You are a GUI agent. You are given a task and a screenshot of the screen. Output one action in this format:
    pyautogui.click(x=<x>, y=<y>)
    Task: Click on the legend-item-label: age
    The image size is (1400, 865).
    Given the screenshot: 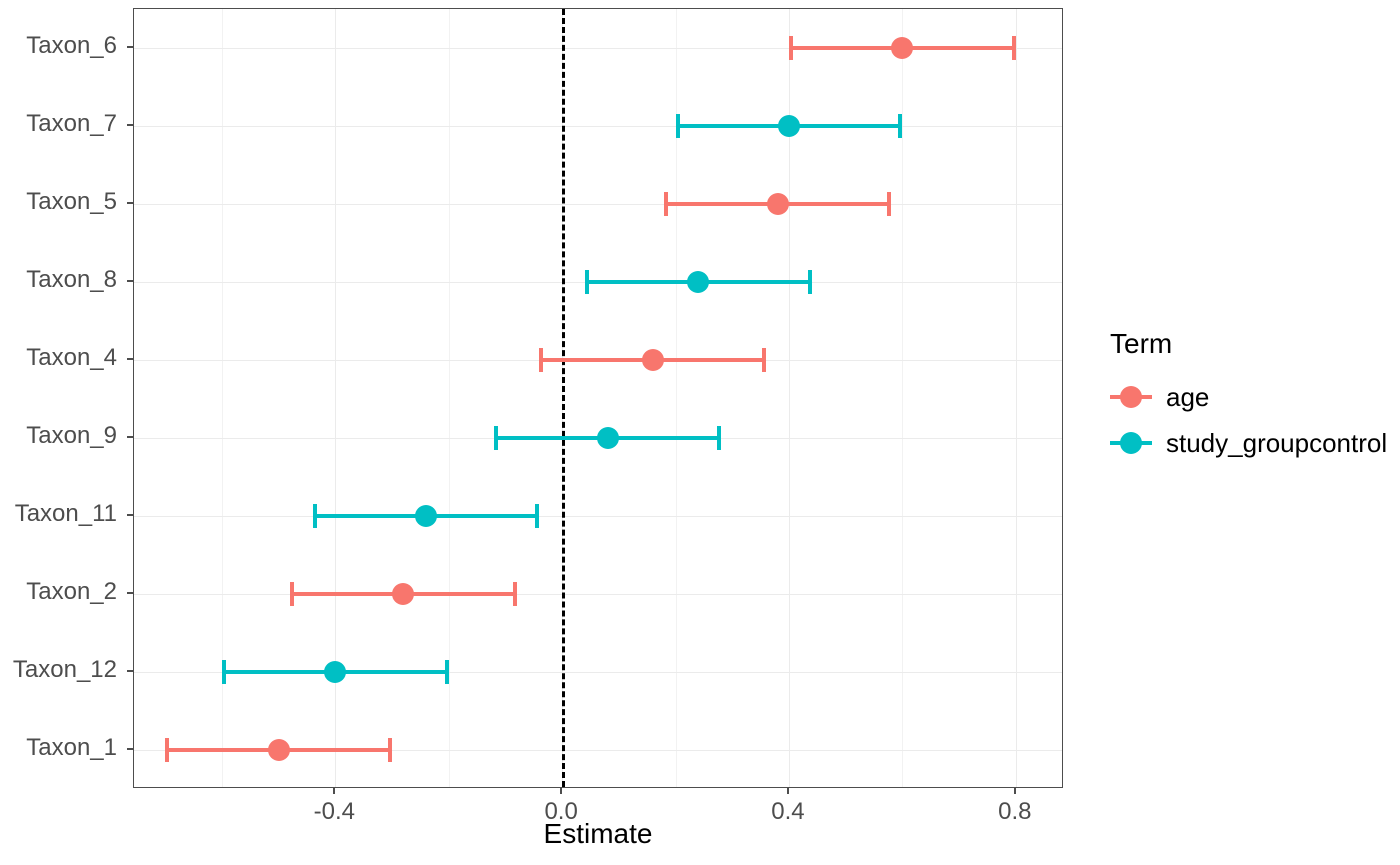 What is the action you would take?
    pyautogui.click(x=1188, y=397)
    